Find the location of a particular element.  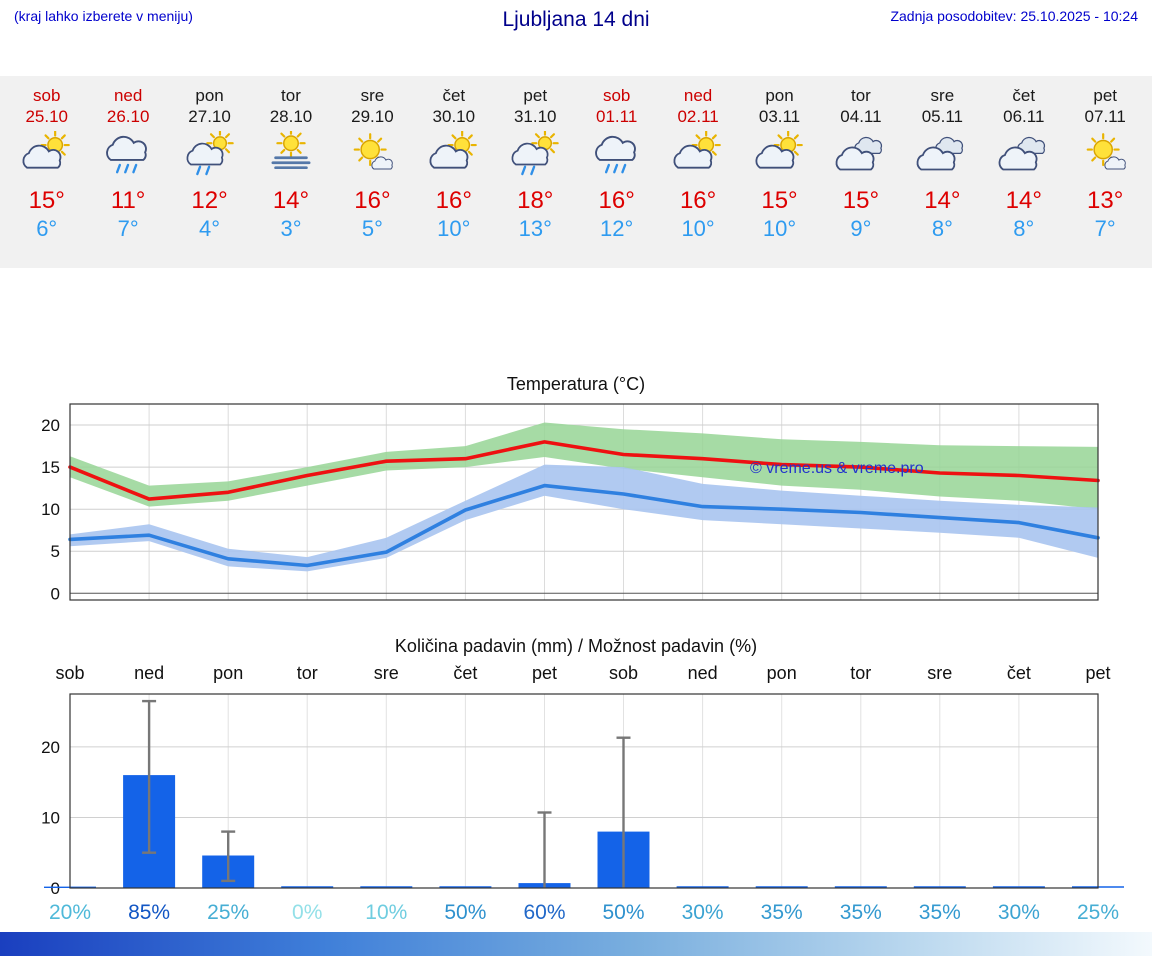

day-date: 04.11 is located at coordinates (861, 116).